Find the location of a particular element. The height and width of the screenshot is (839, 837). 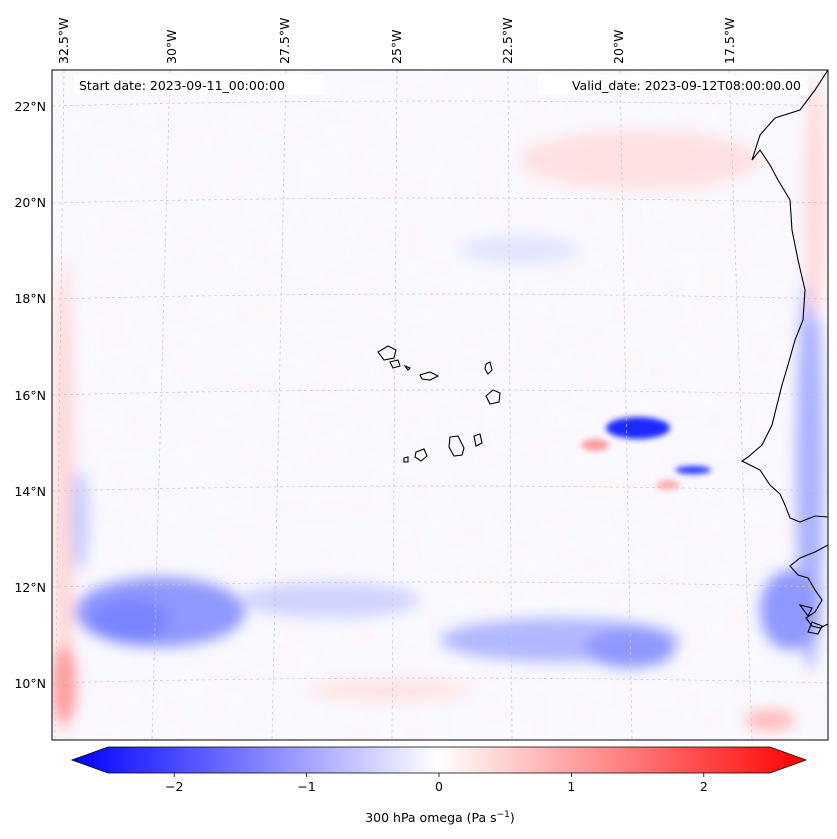

valid-date-box: Valid_date: 2023-09-12T08:00:00.00 is located at coordinates (673, 85).